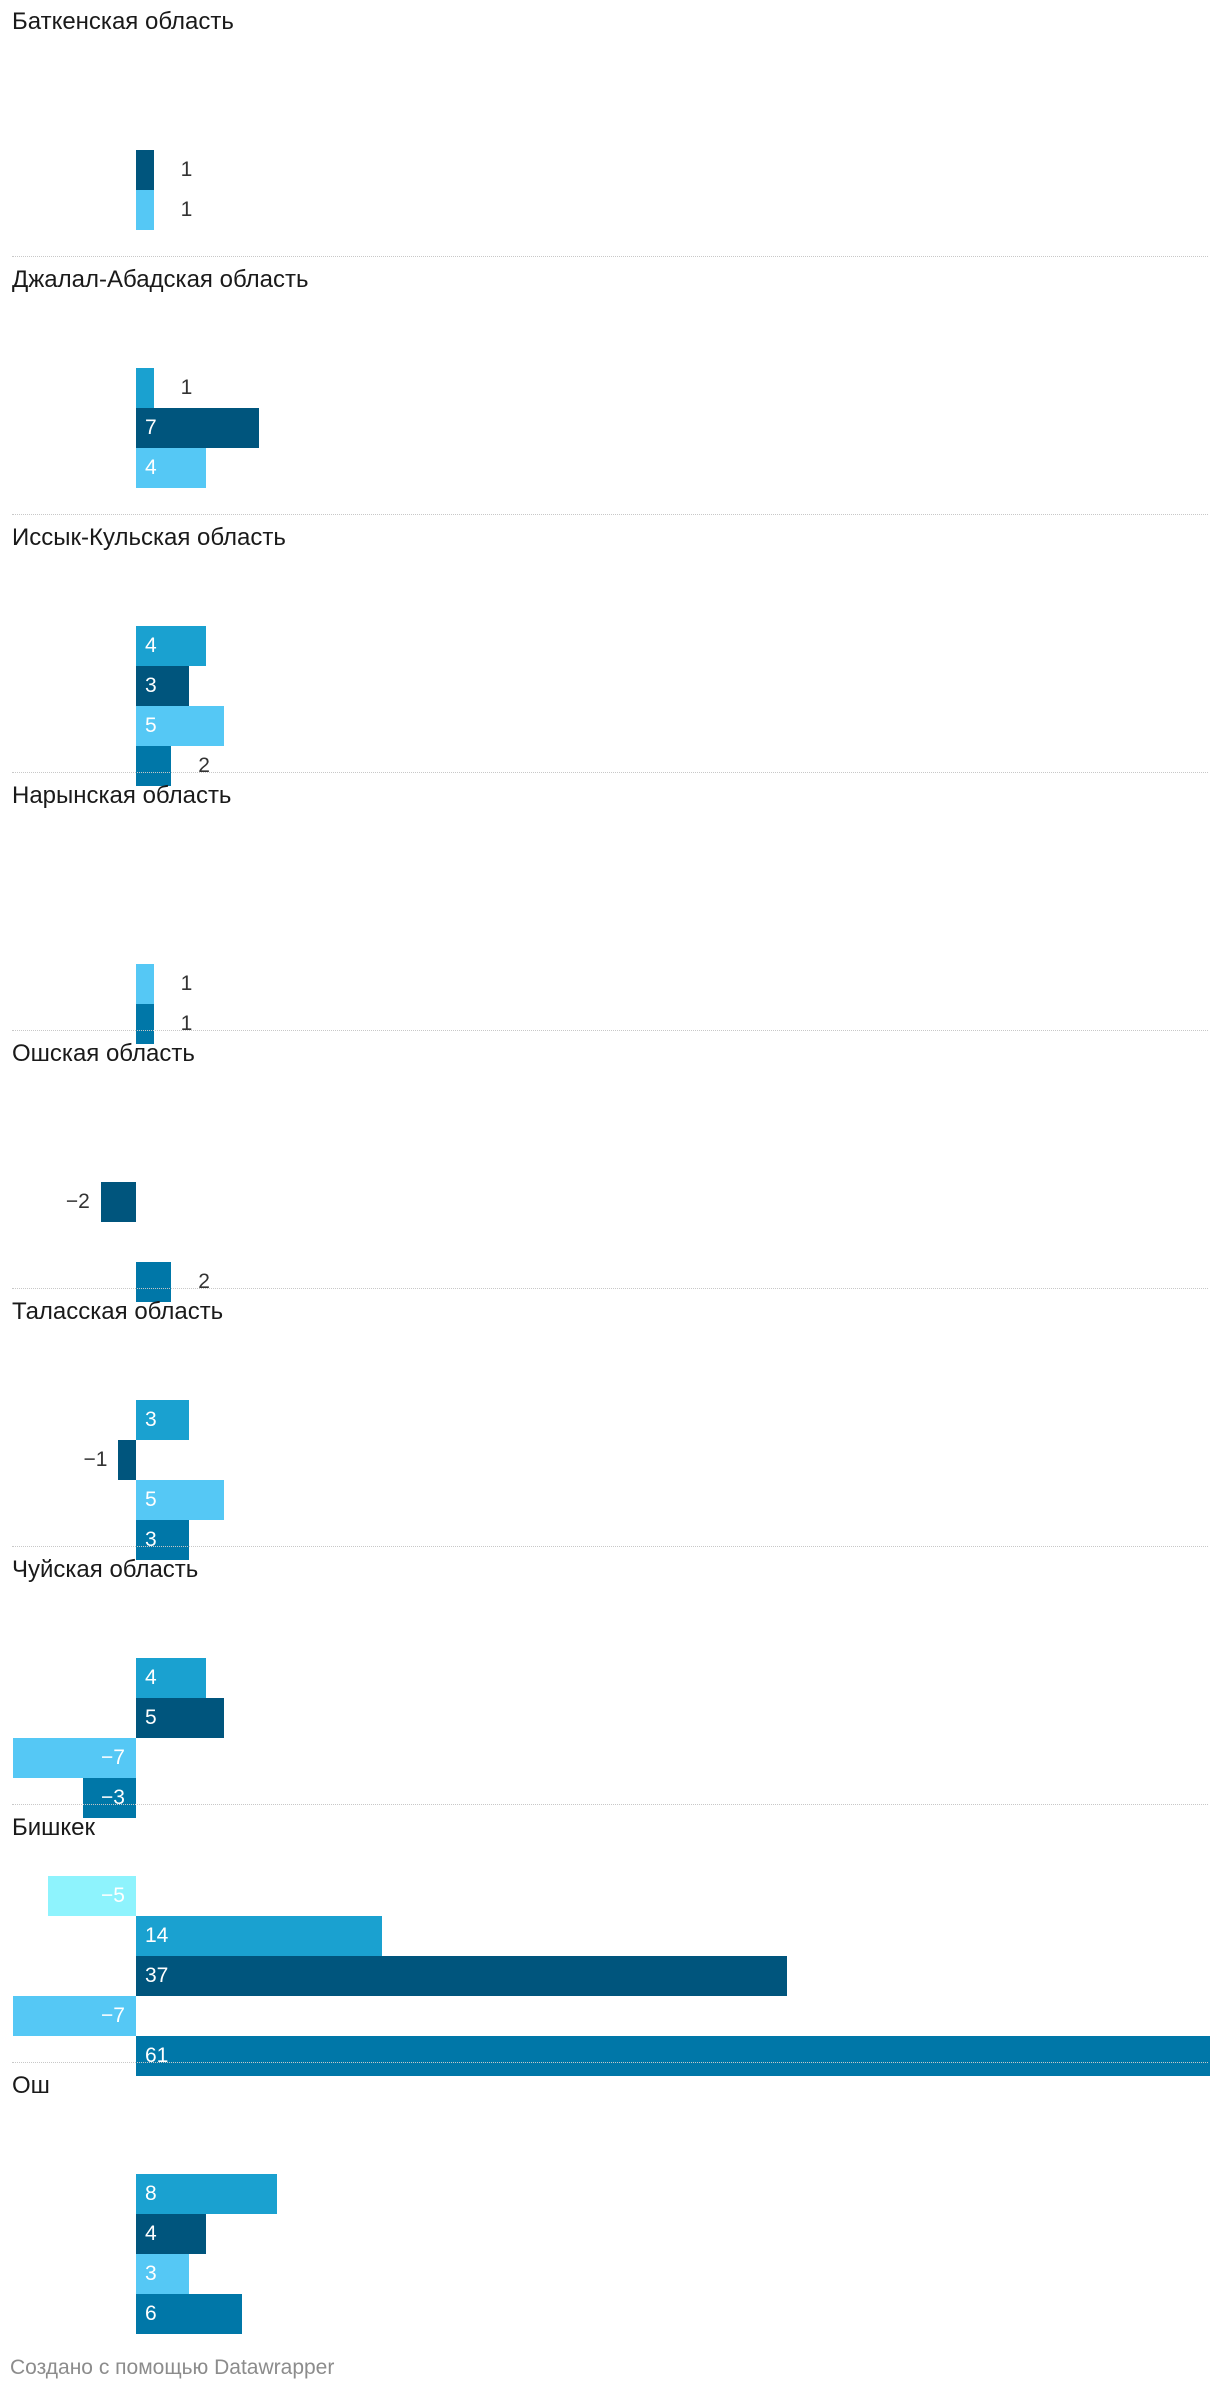  Describe the element at coordinates (172, 2367) in the screenshot. I see `credit-text: Создано с помощью Datawrapper` at that location.